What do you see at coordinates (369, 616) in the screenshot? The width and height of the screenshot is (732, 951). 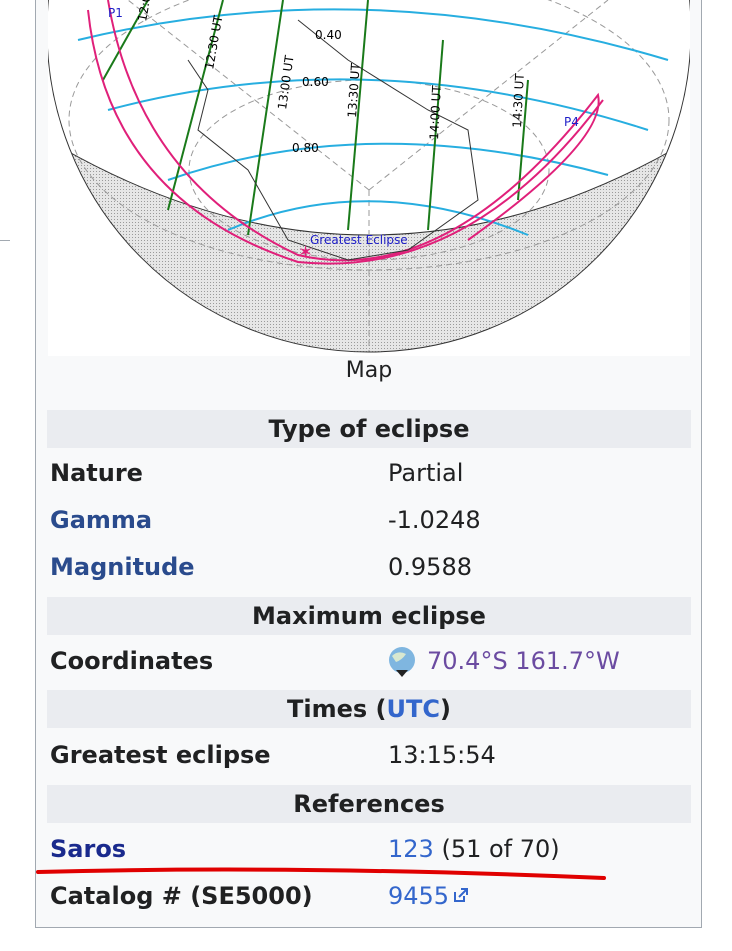 I see `section-header: Maximum eclipse` at bounding box center [369, 616].